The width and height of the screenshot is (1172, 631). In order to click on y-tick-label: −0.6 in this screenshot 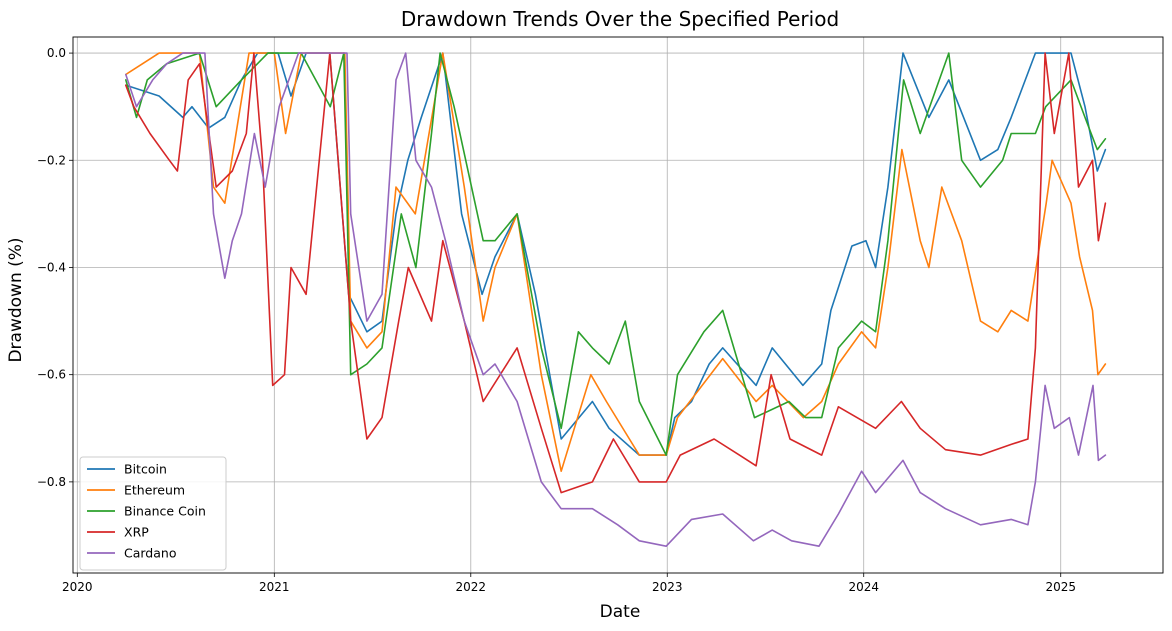, I will do `click(51, 375)`.